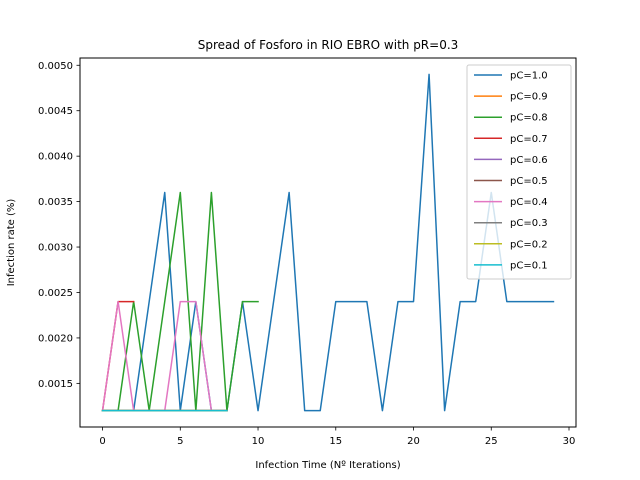  What do you see at coordinates (491, 441) in the screenshot?
I see `x-tick-label-5: 25` at bounding box center [491, 441].